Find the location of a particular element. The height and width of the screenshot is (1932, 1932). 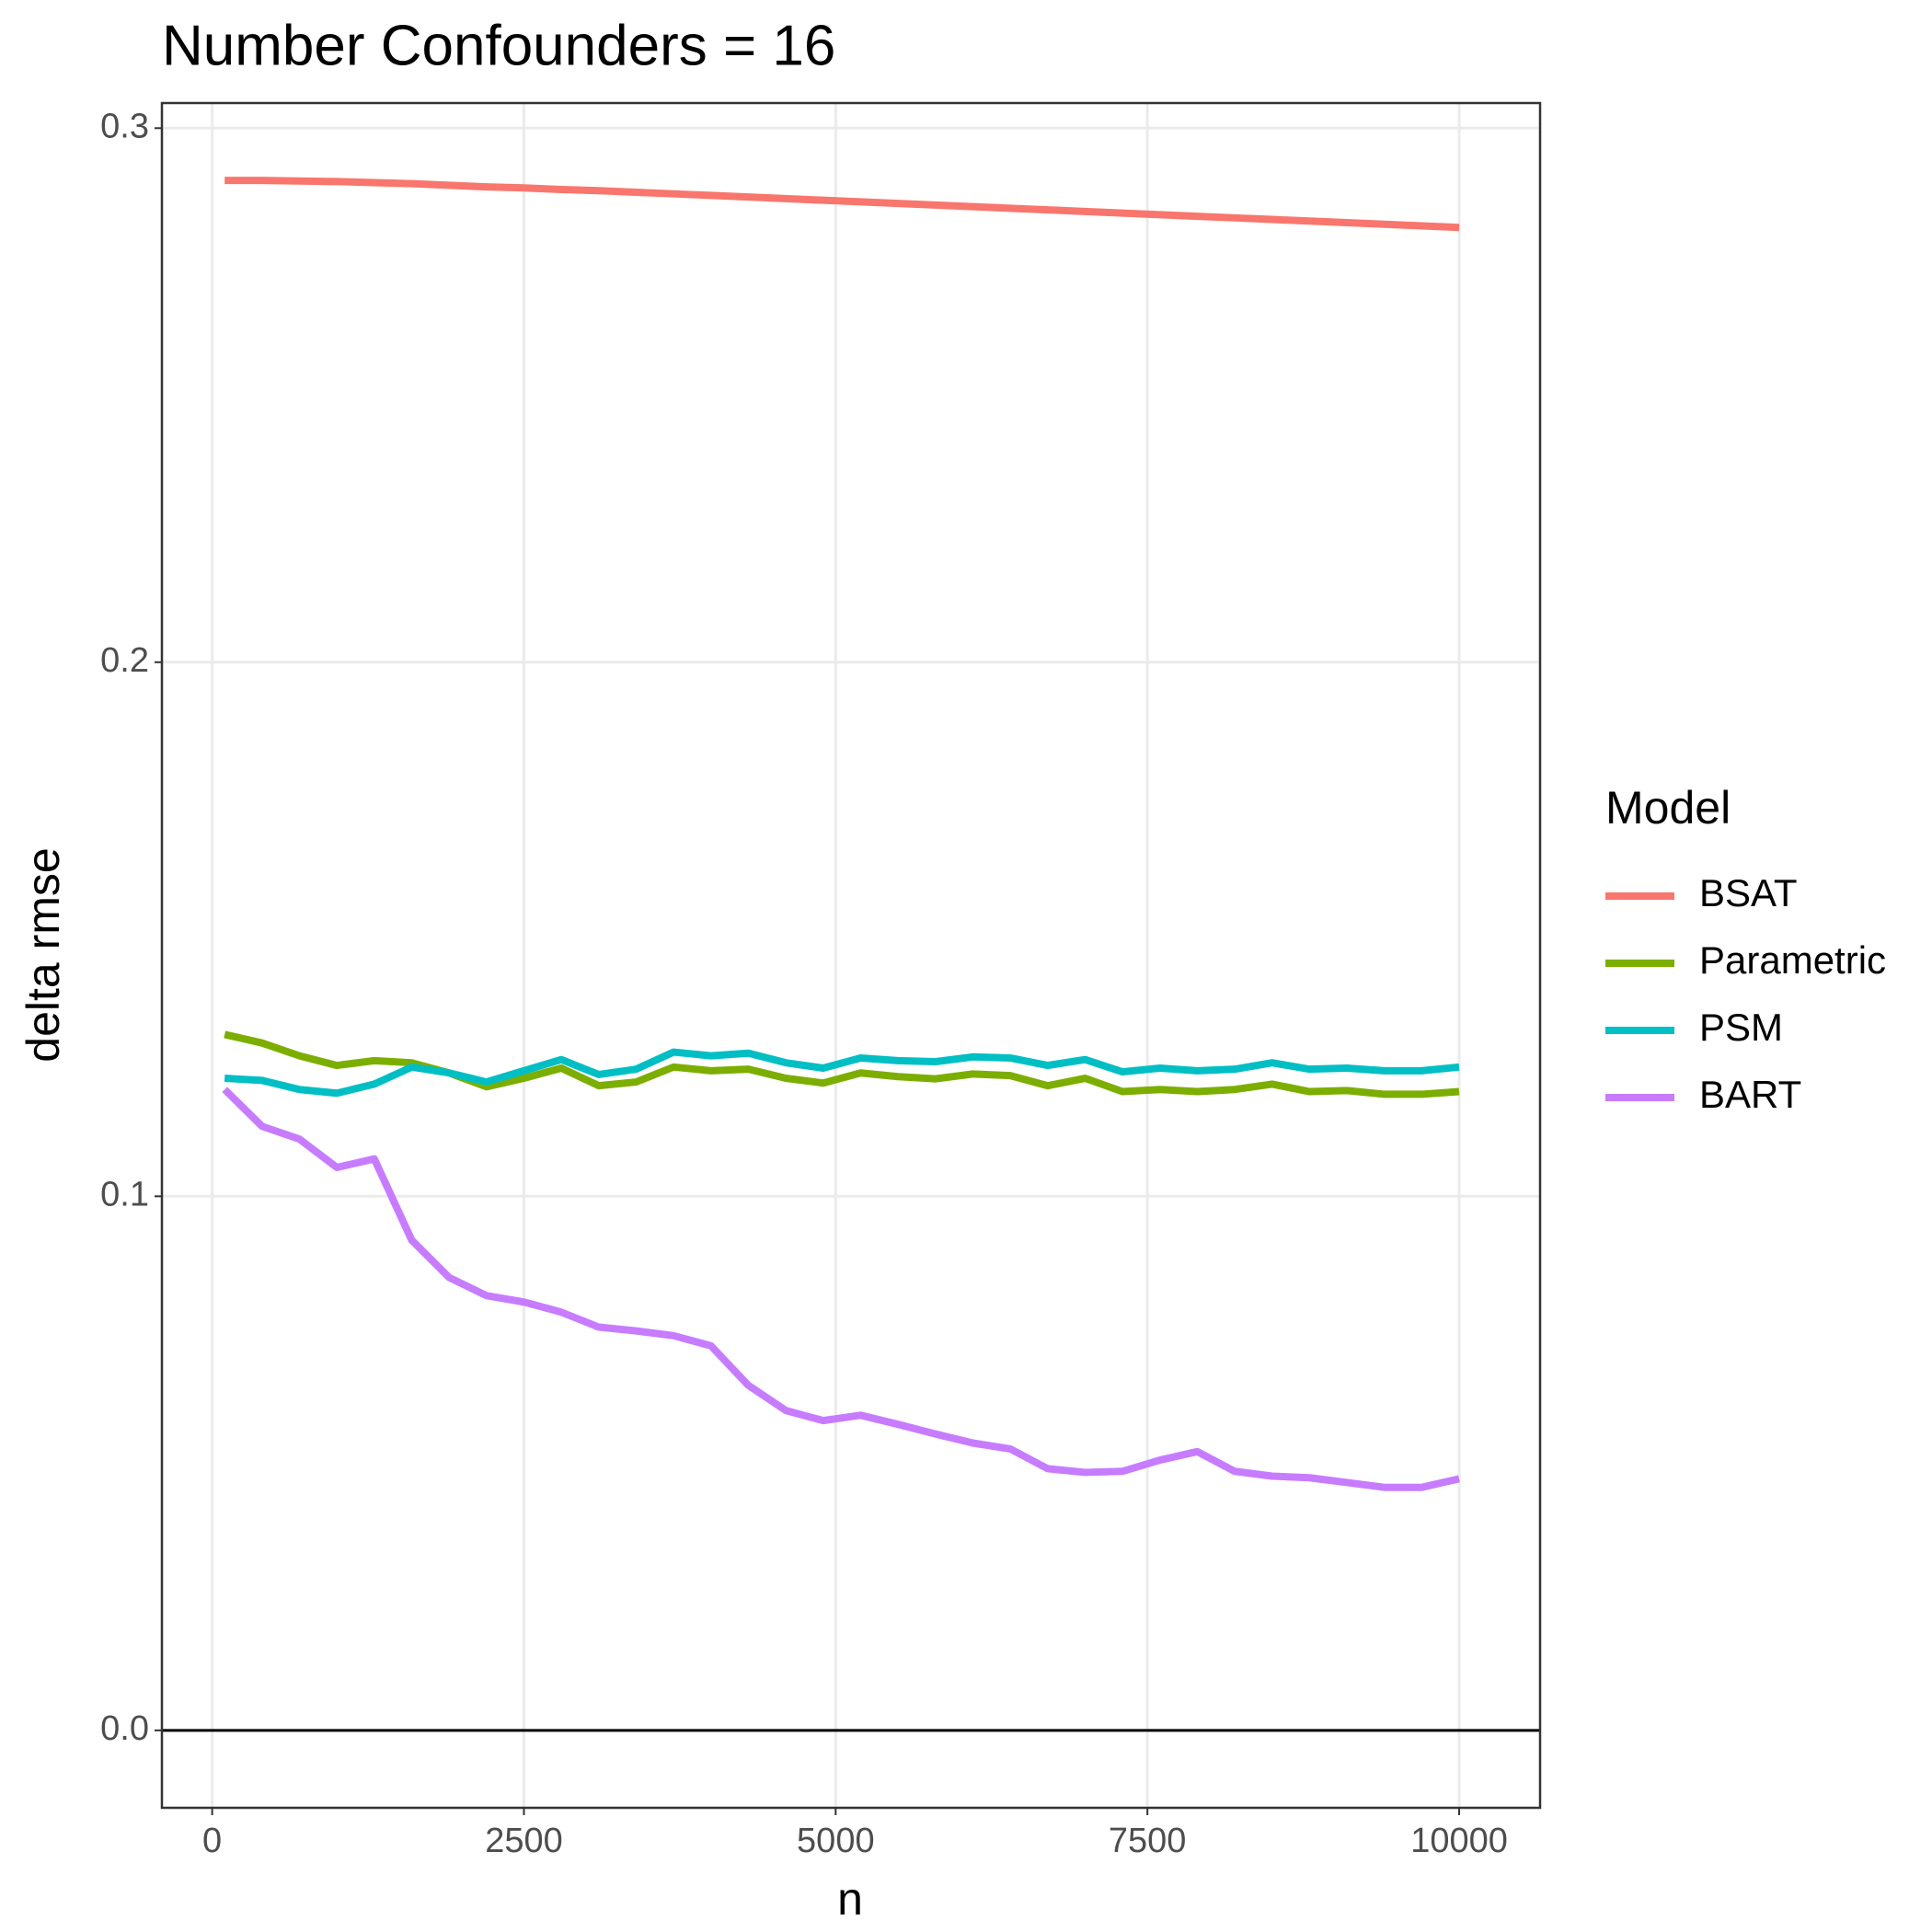

legend-title: Model is located at coordinates (1668, 808).